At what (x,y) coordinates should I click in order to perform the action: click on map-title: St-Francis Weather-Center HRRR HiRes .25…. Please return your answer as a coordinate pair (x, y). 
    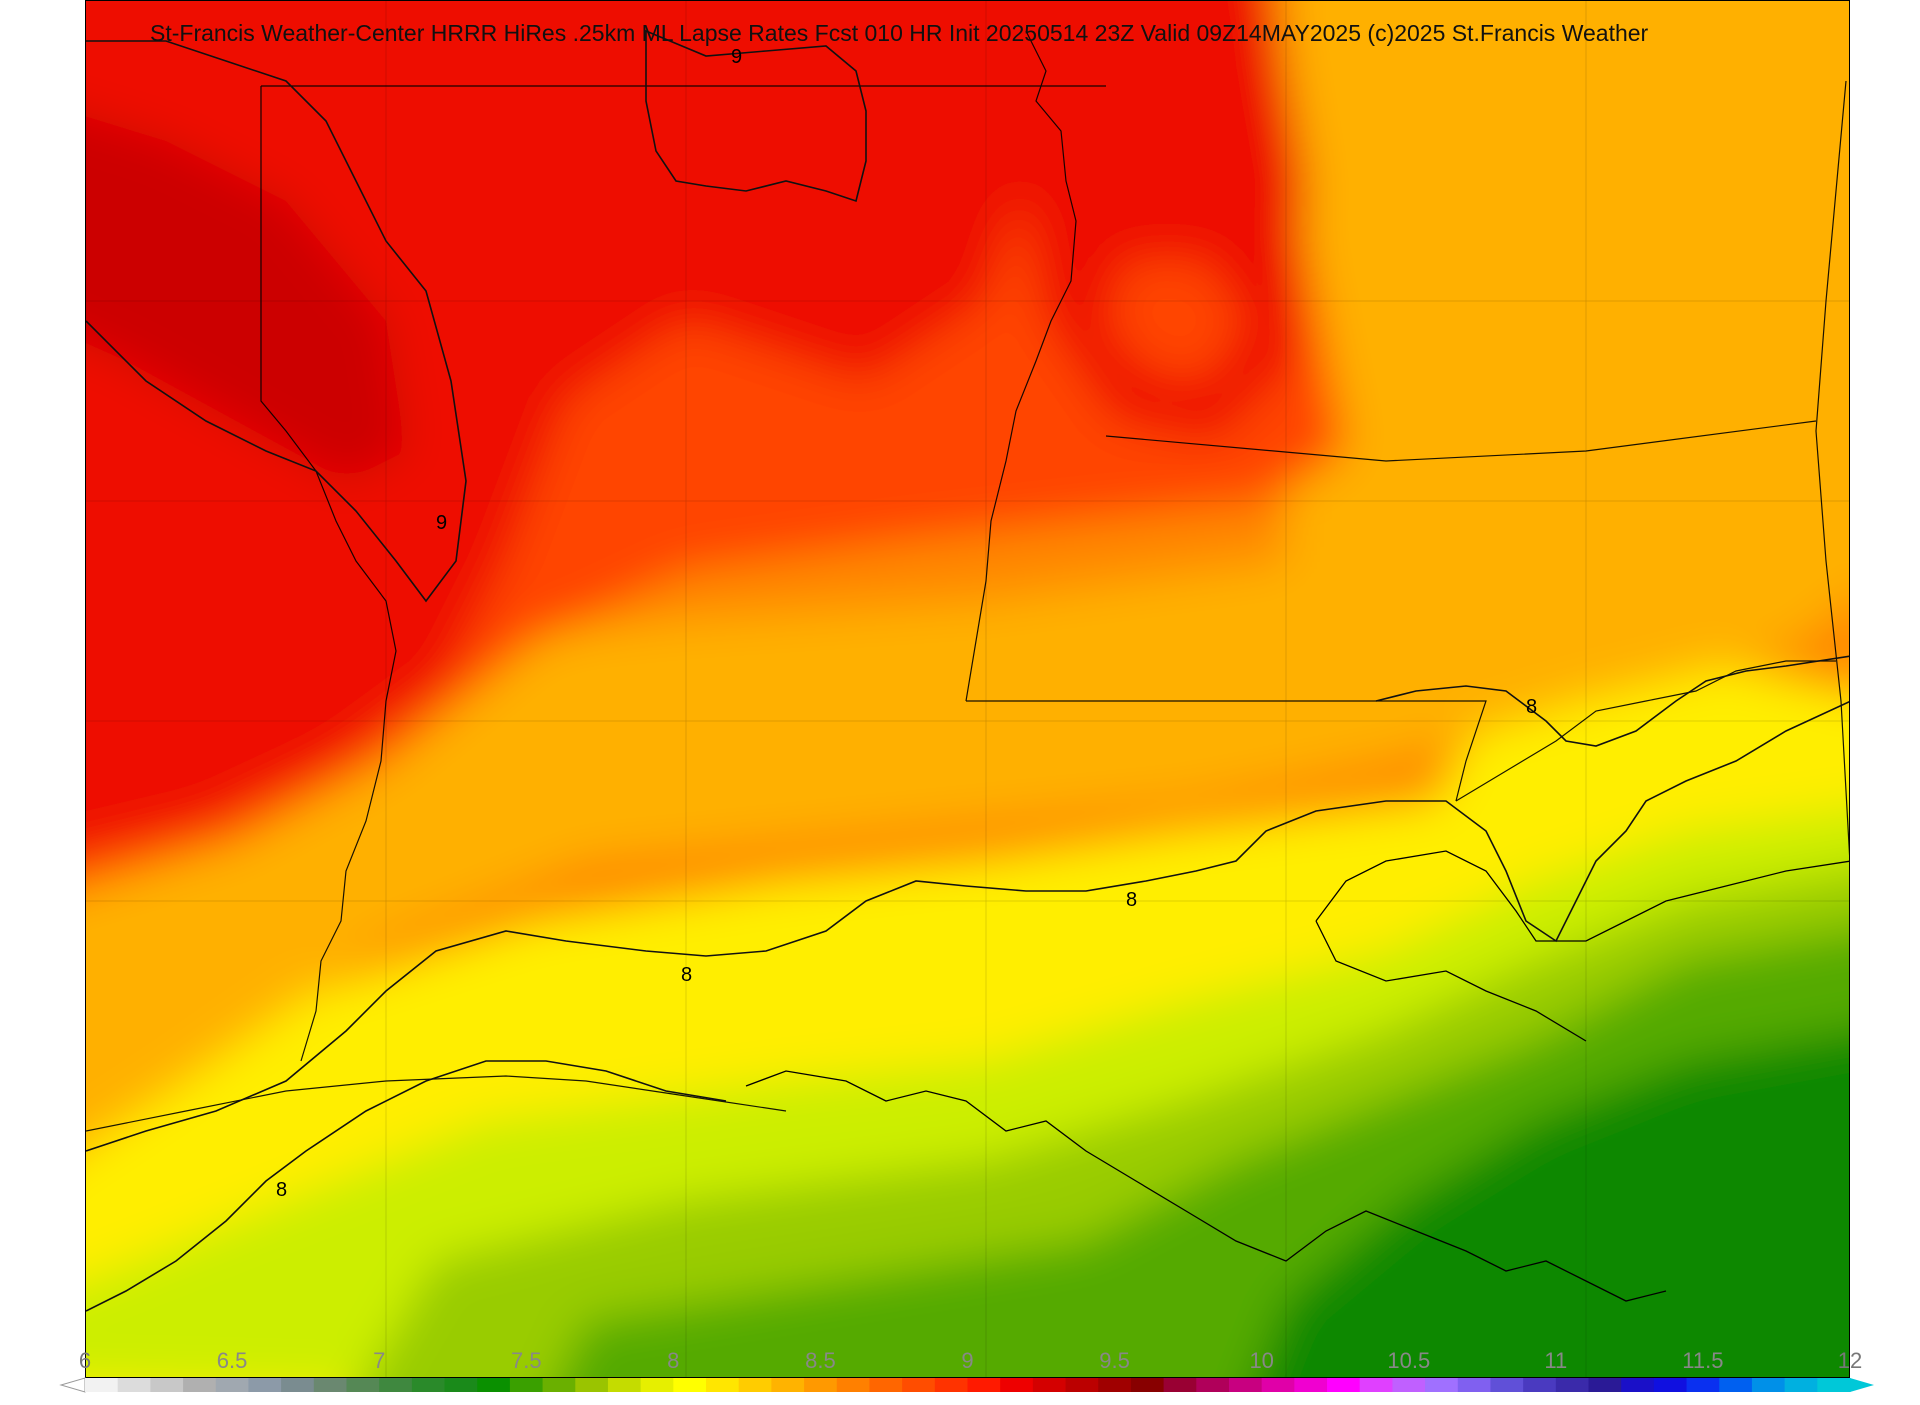
    Looking at the image, I should click on (899, 33).